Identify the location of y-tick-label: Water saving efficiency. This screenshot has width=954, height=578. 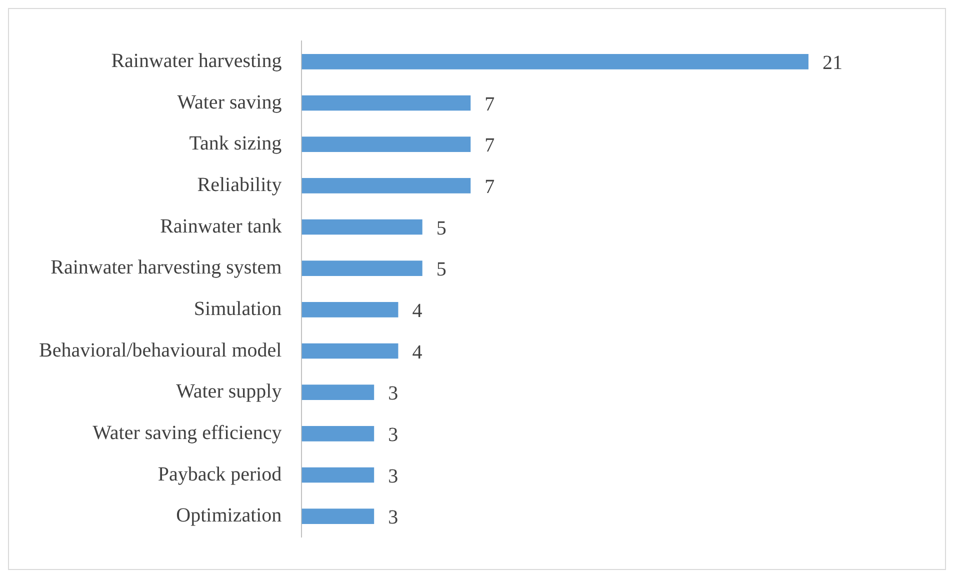
(187, 433).